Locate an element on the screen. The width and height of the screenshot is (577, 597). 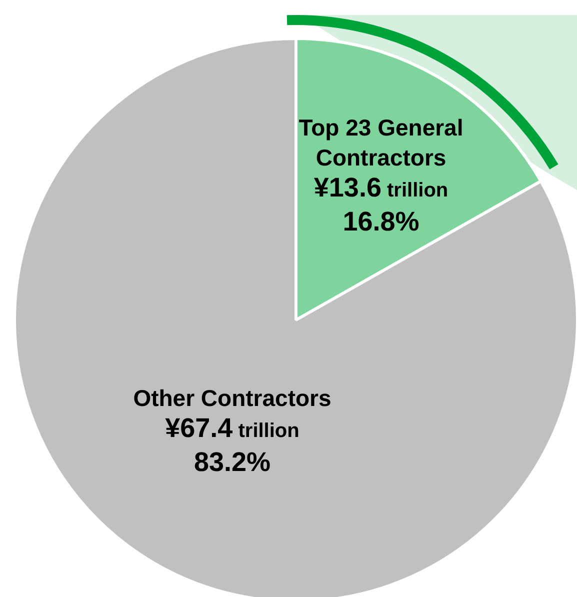
data-label: ¥13.6 trillion is located at coordinates (381, 187).